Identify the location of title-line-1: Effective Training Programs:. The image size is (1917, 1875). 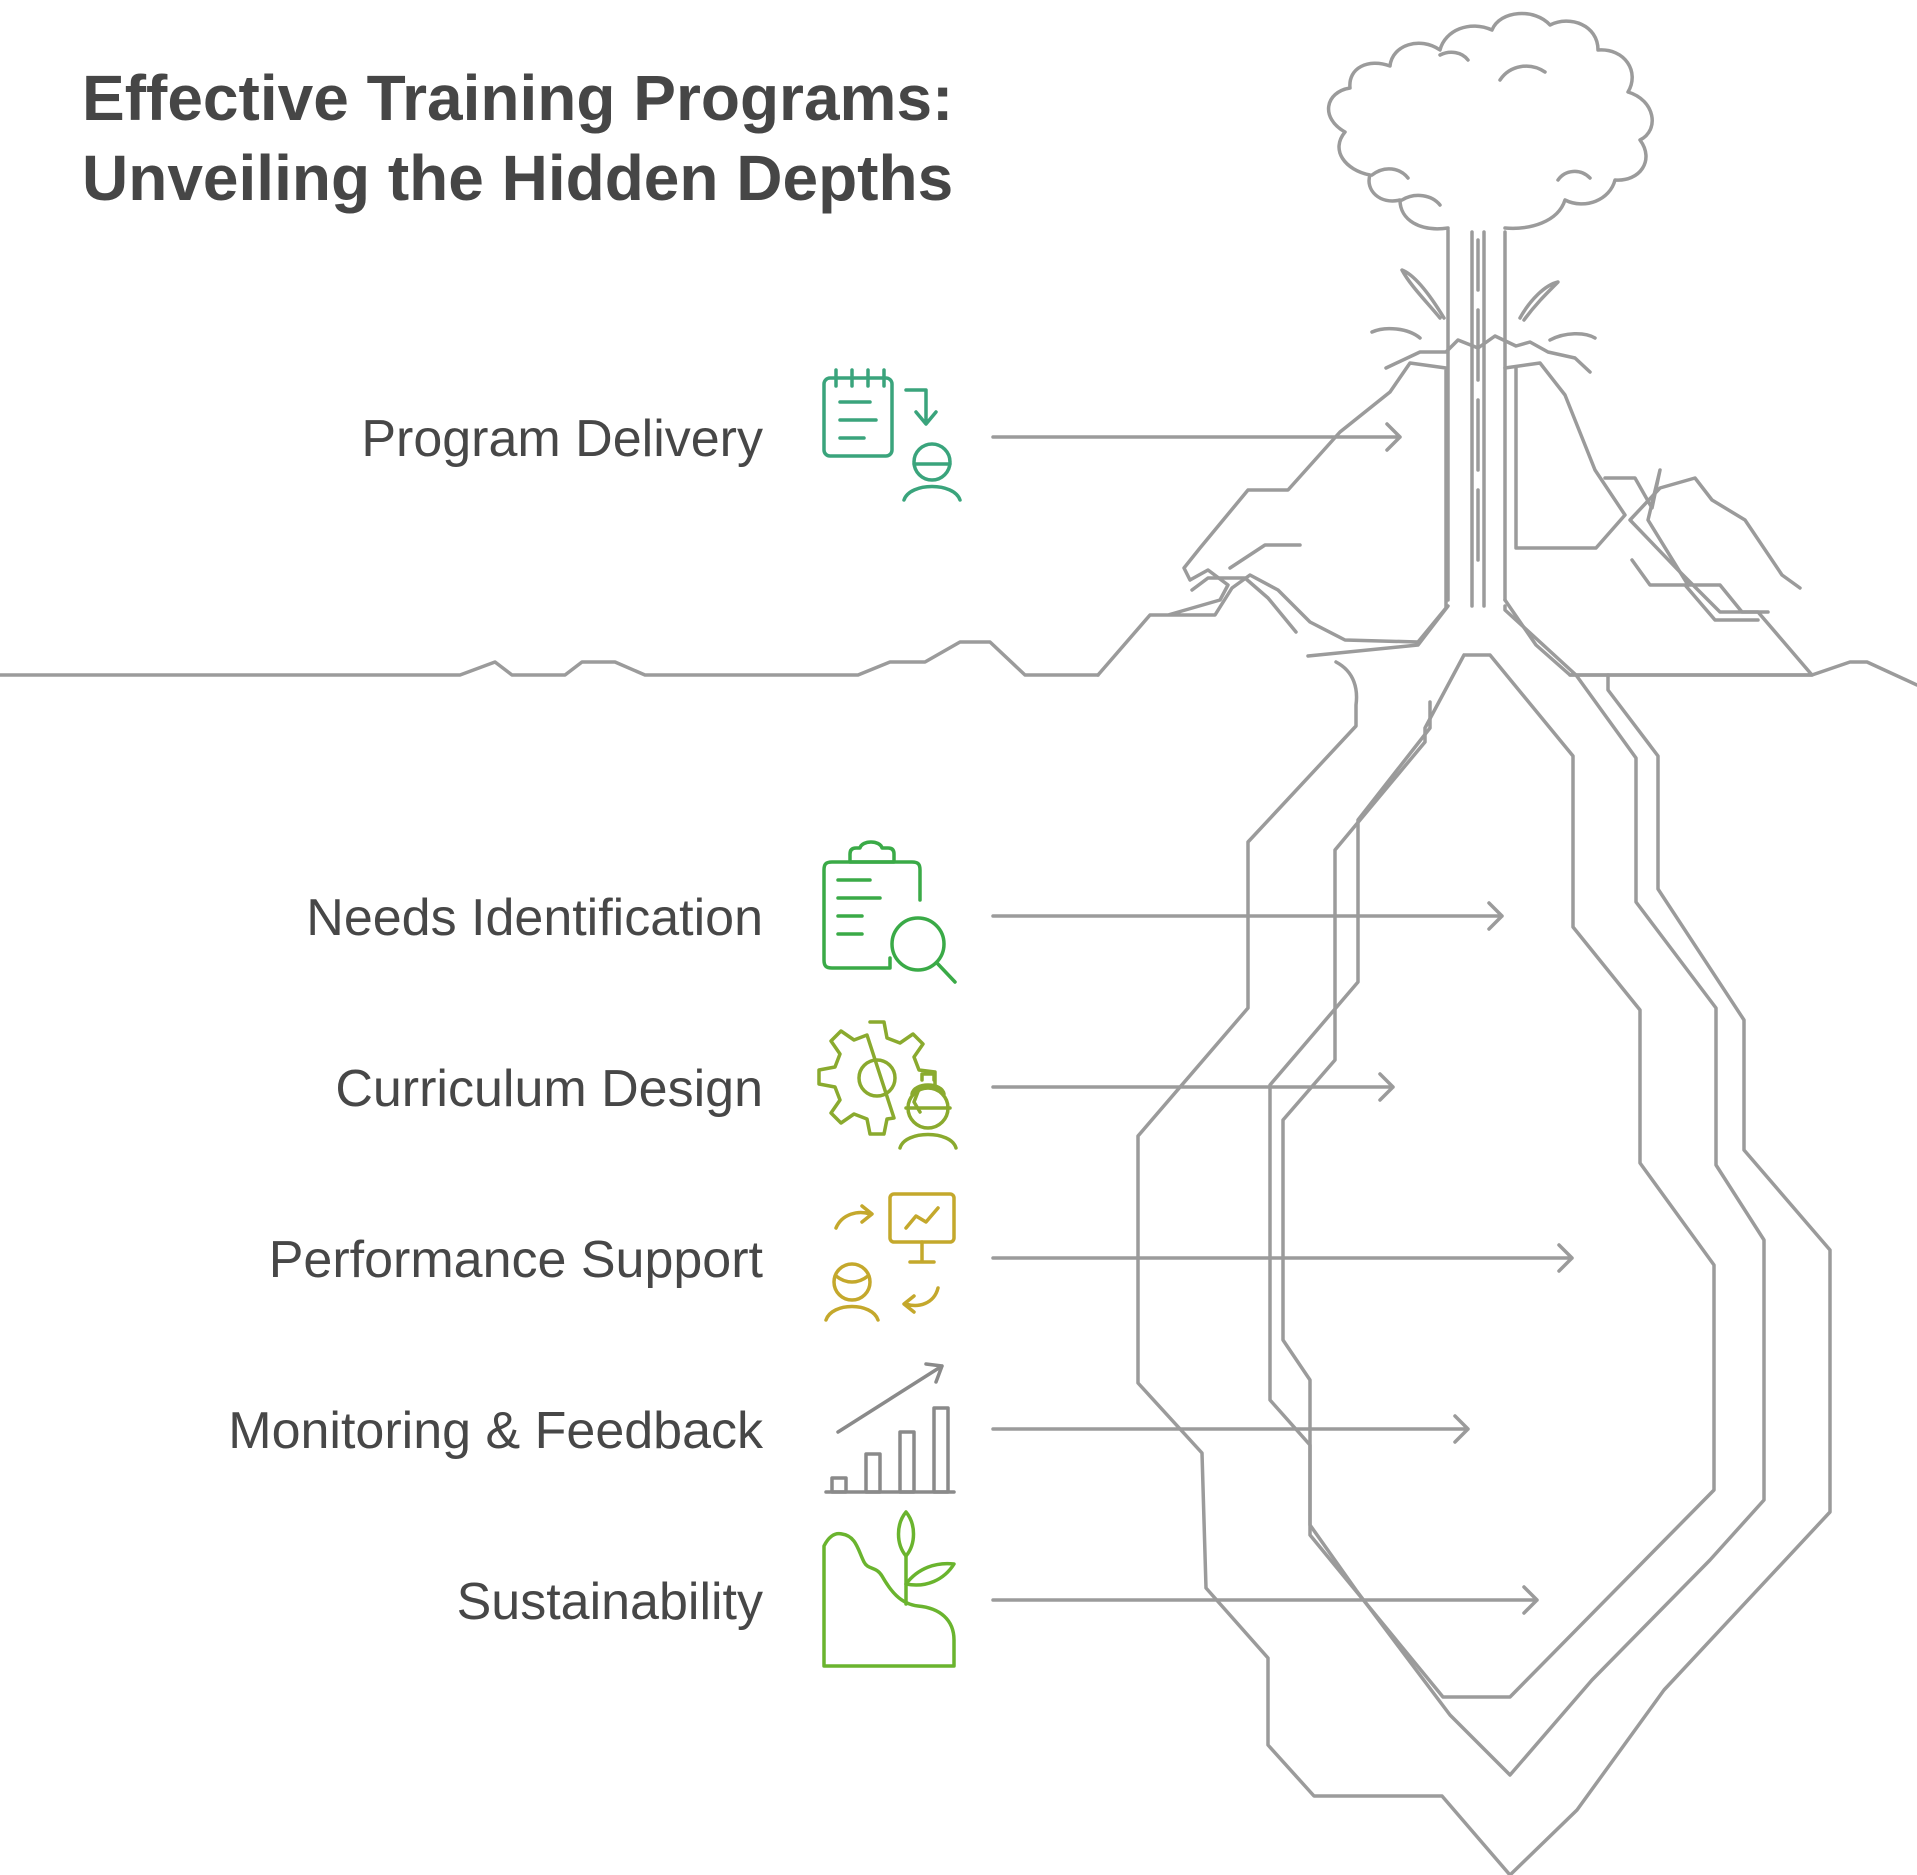
(518, 98).